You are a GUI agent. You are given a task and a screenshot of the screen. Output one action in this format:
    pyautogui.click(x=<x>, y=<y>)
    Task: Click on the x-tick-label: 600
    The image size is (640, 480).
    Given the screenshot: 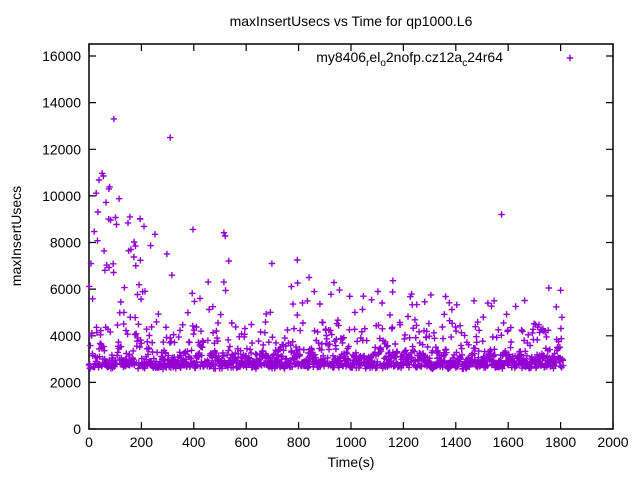 What is the action you would take?
    pyautogui.click(x=247, y=442)
    